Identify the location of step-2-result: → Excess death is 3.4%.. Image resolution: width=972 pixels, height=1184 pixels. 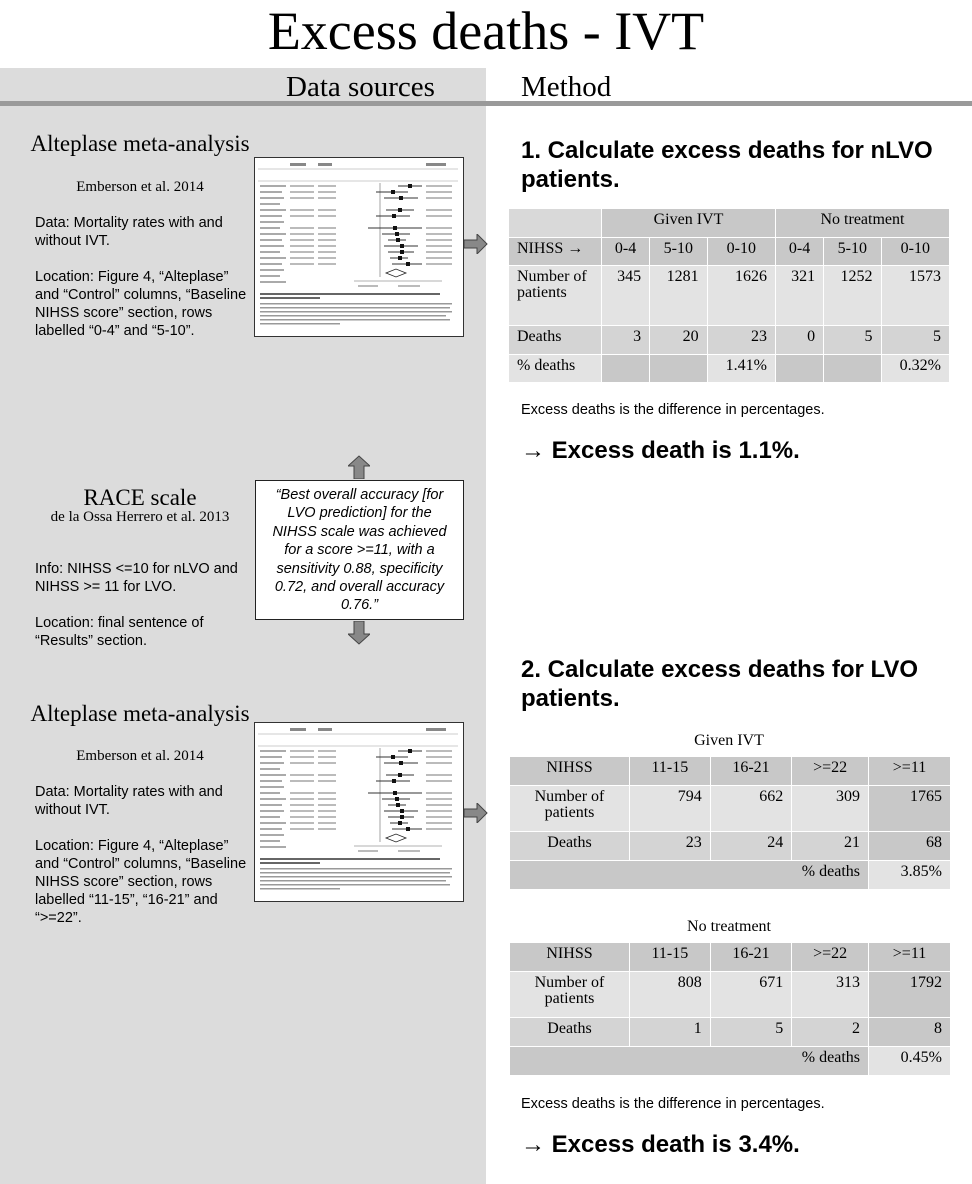
(660, 1144).